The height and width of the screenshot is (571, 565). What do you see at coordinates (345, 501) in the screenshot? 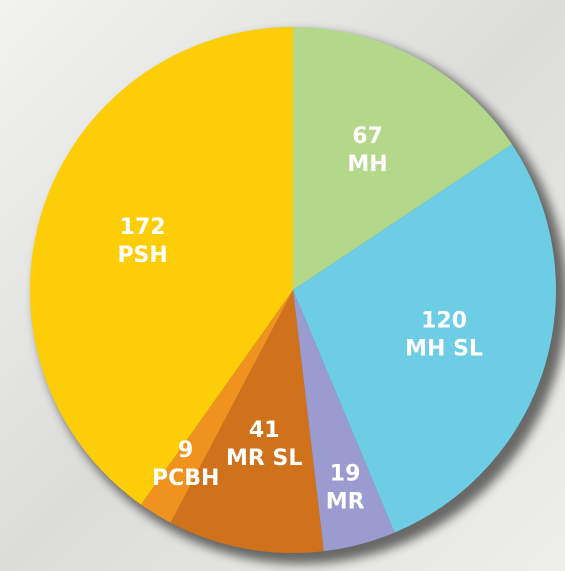
I see `slice-category-label: MR` at bounding box center [345, 501].